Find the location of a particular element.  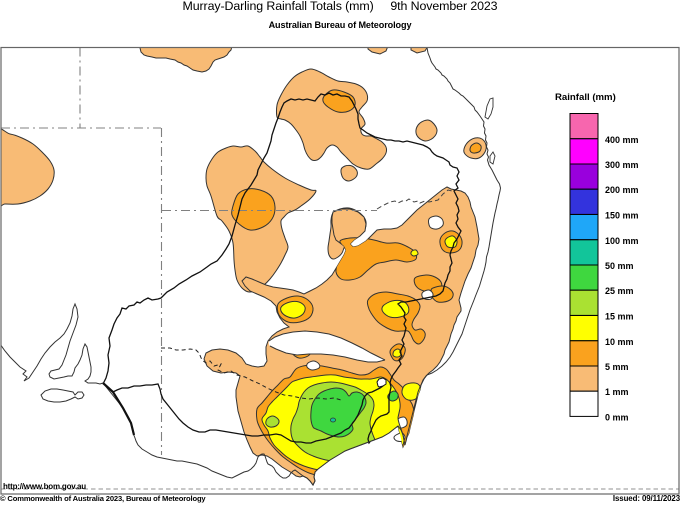

svg-text: 0 mm is located at coordinates (617, 418).